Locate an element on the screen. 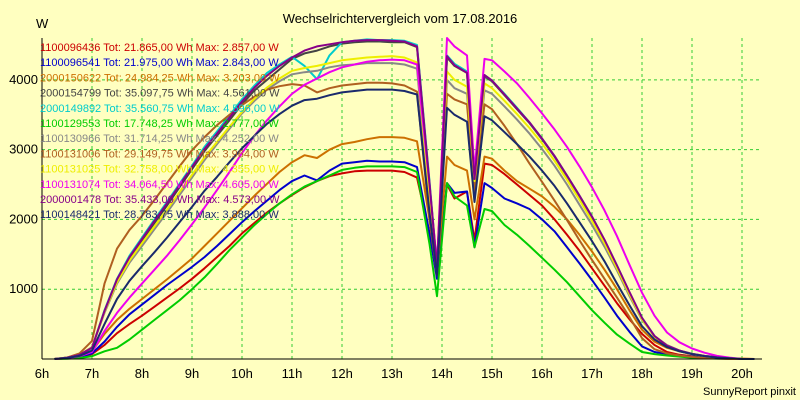 This screenshot has height=400, width=800. x-tick-label: 19h is located at coordinates (692, 373).